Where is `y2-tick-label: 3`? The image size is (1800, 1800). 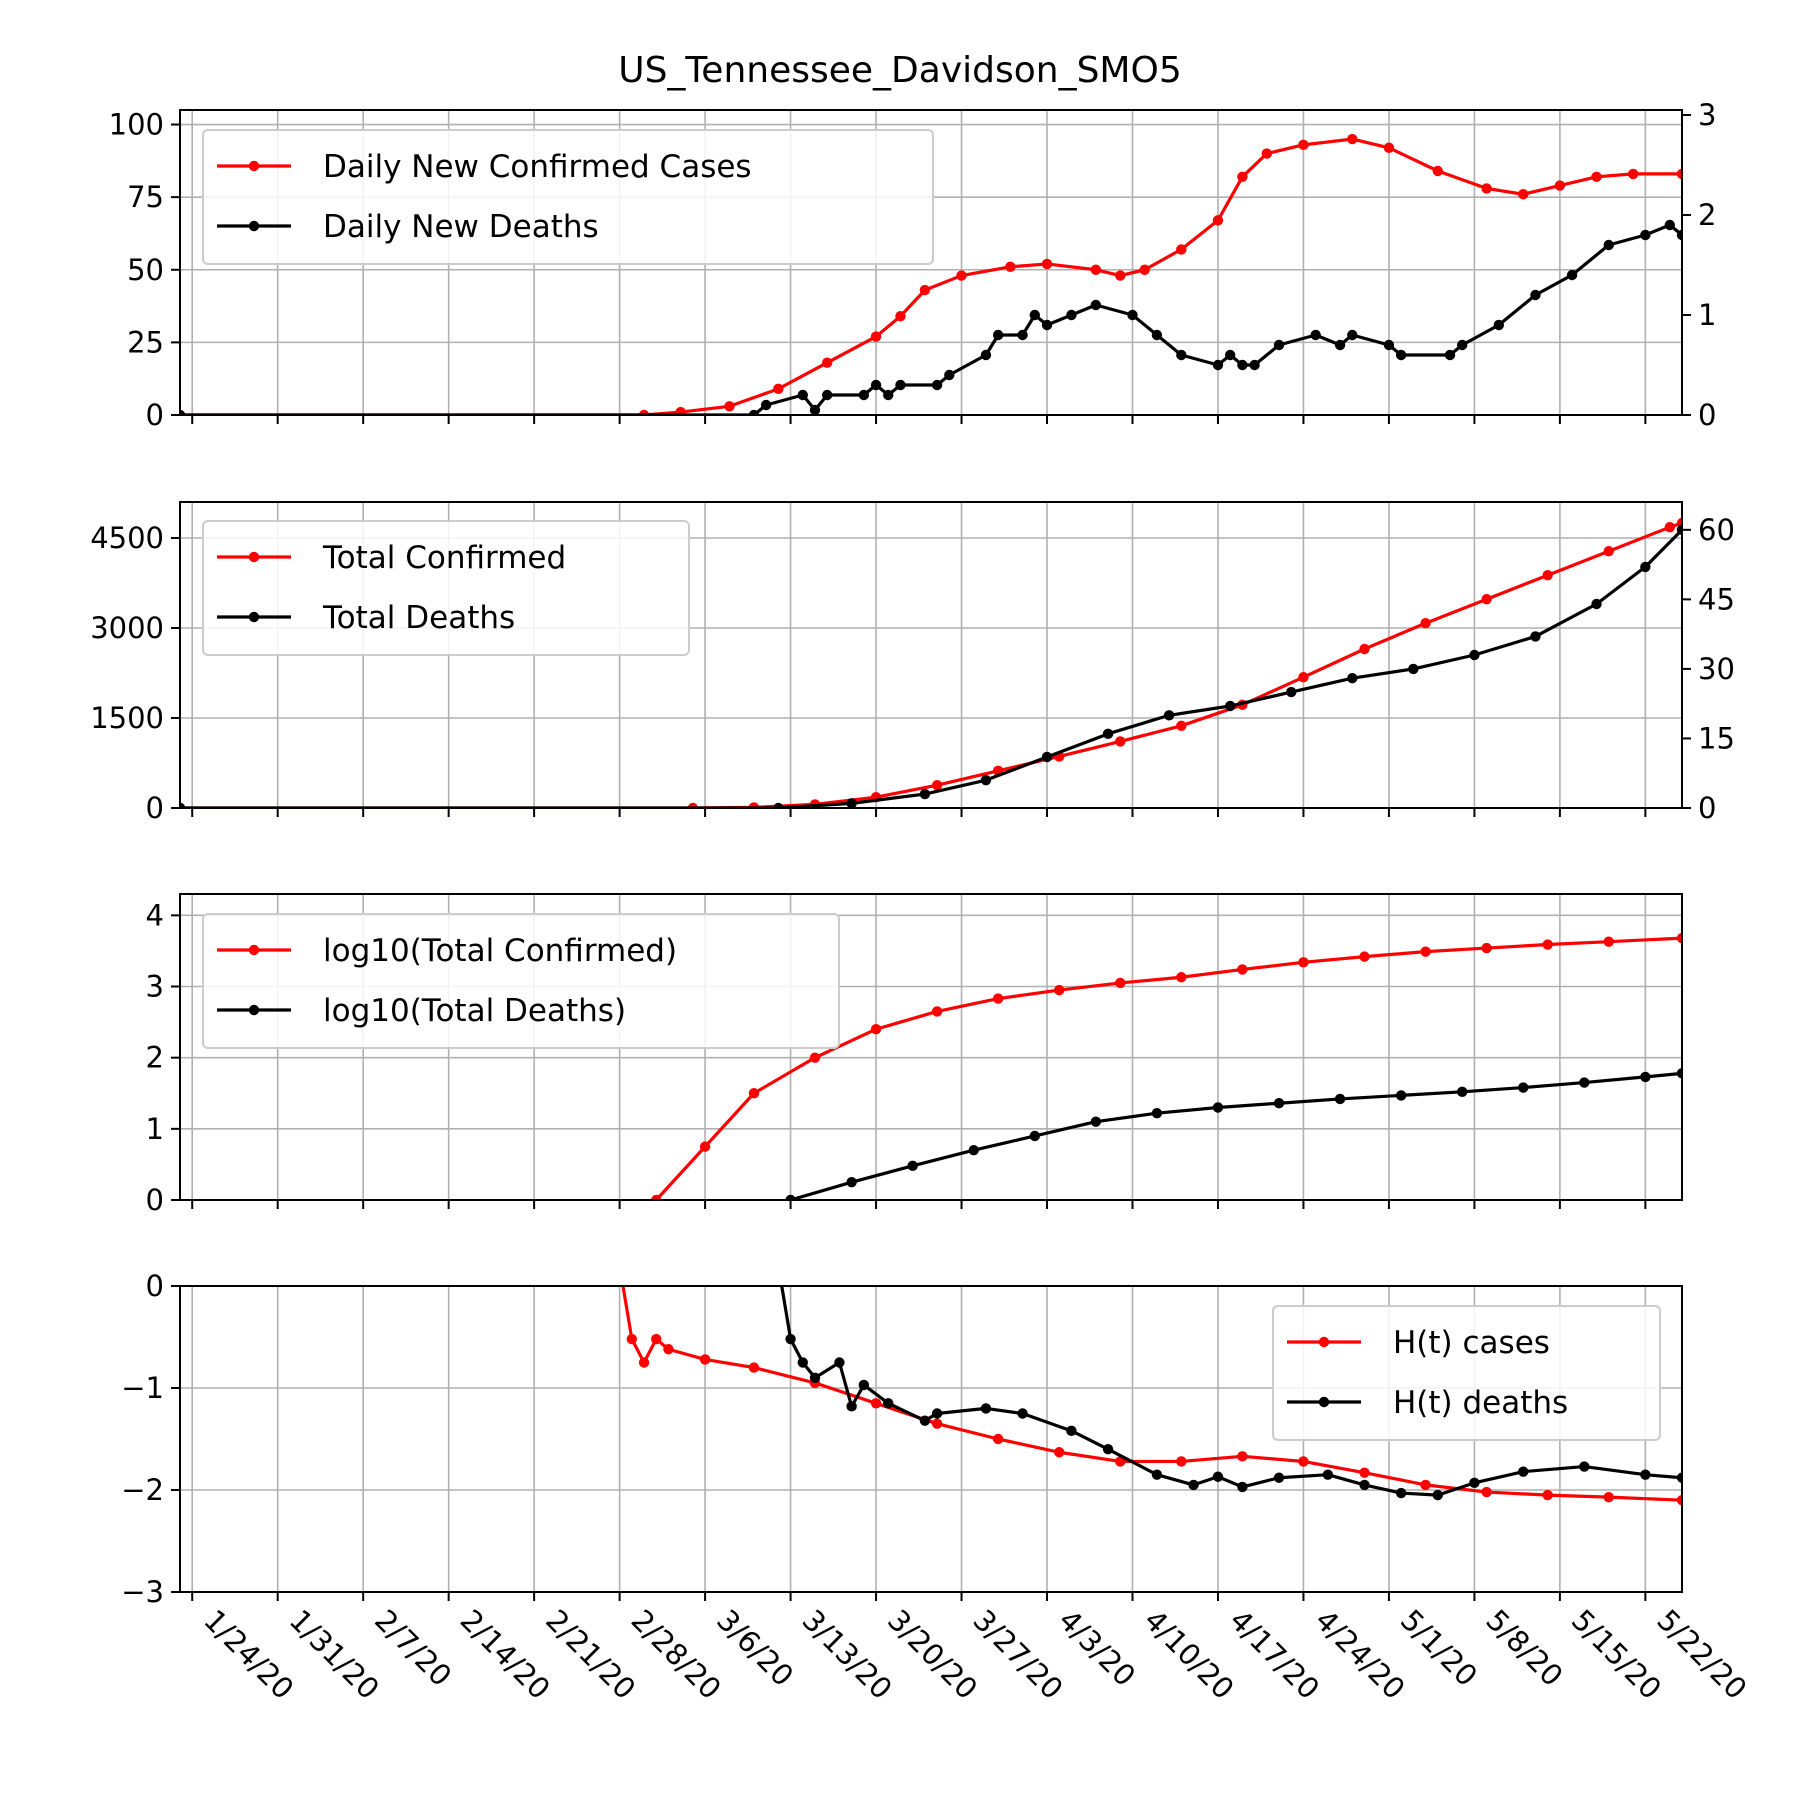 y2-tick-label: 3 is located at coordinates (1707, 115).